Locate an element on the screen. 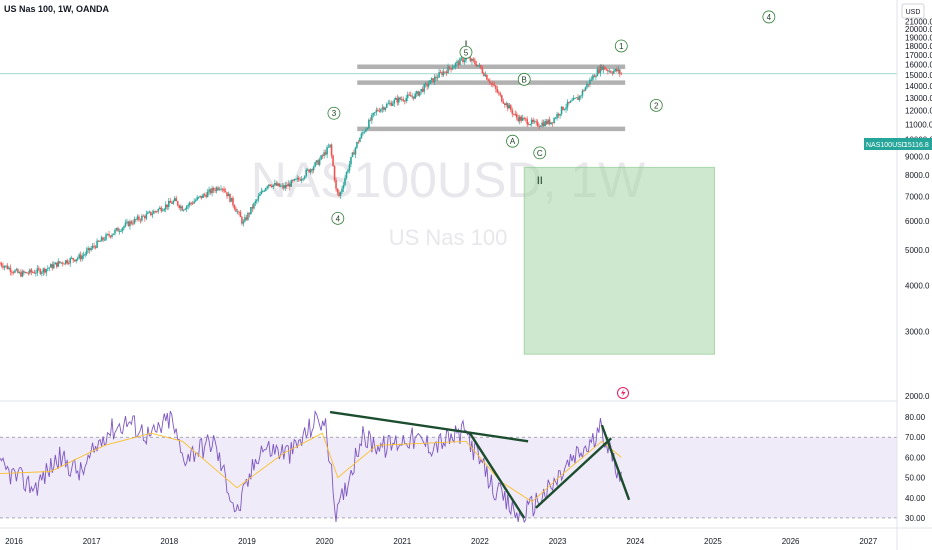 Image resolution: width=932 pixels, height=550 pixels. currency-button-frame is located at coordinates (913, 11).